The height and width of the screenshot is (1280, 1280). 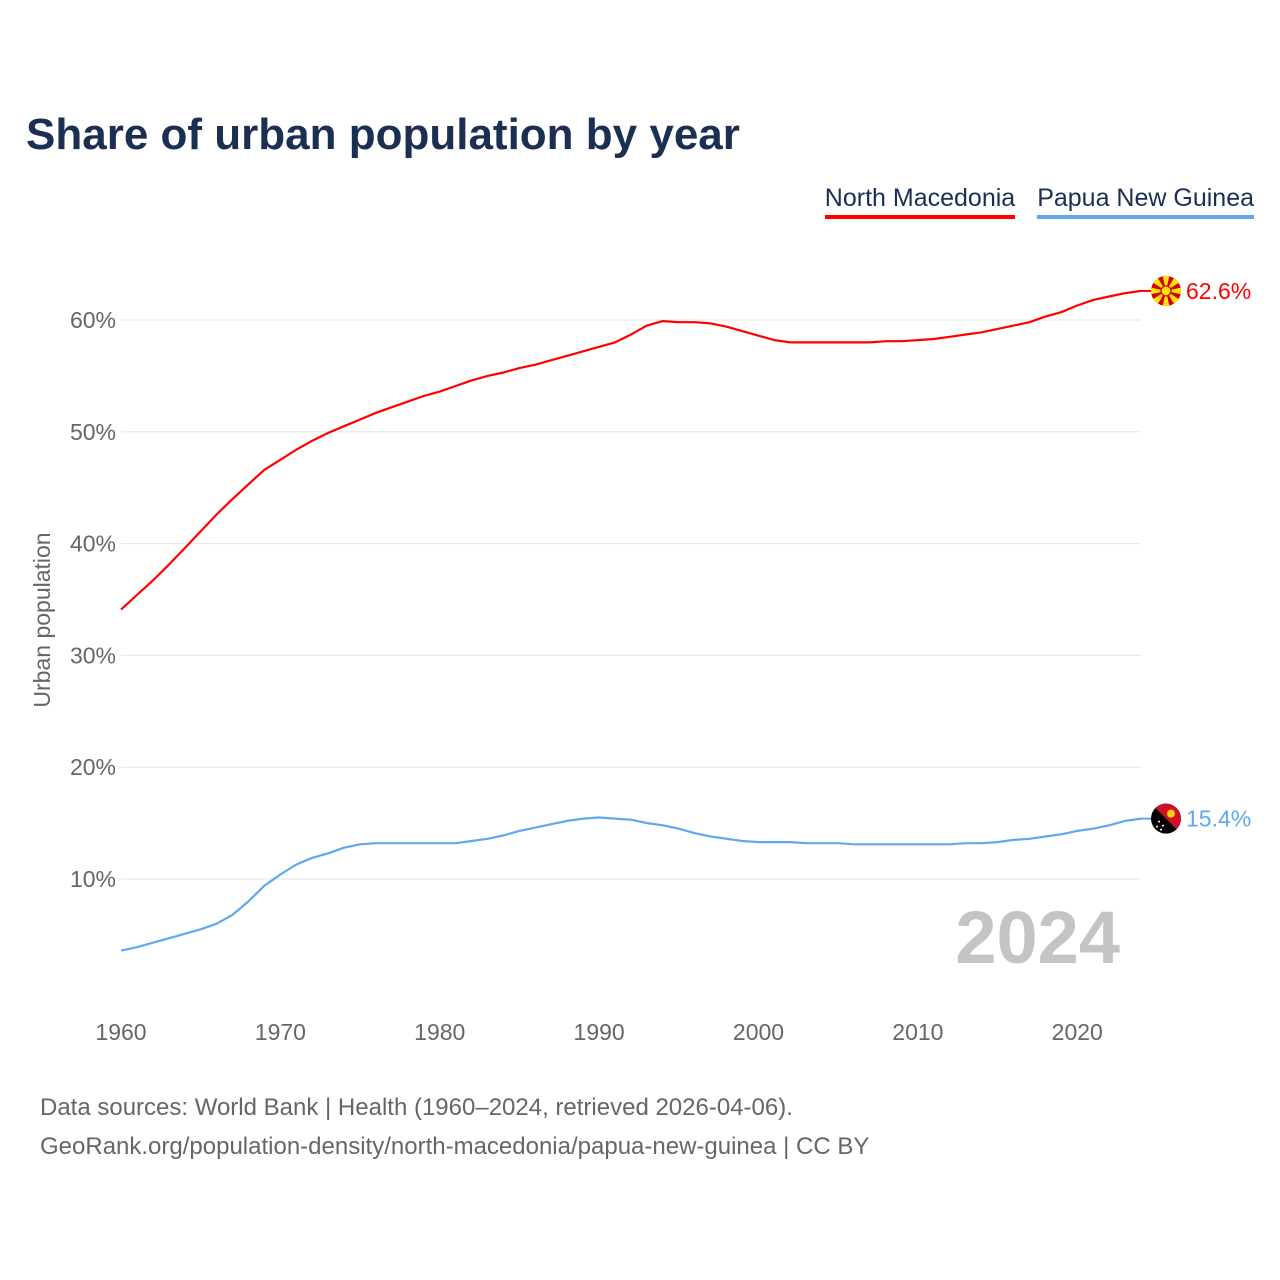 What do you see at coordinates (758, 1032) in the screenshot?
I see `x-tick-label: 2000` at bounding box center [758, 1032].